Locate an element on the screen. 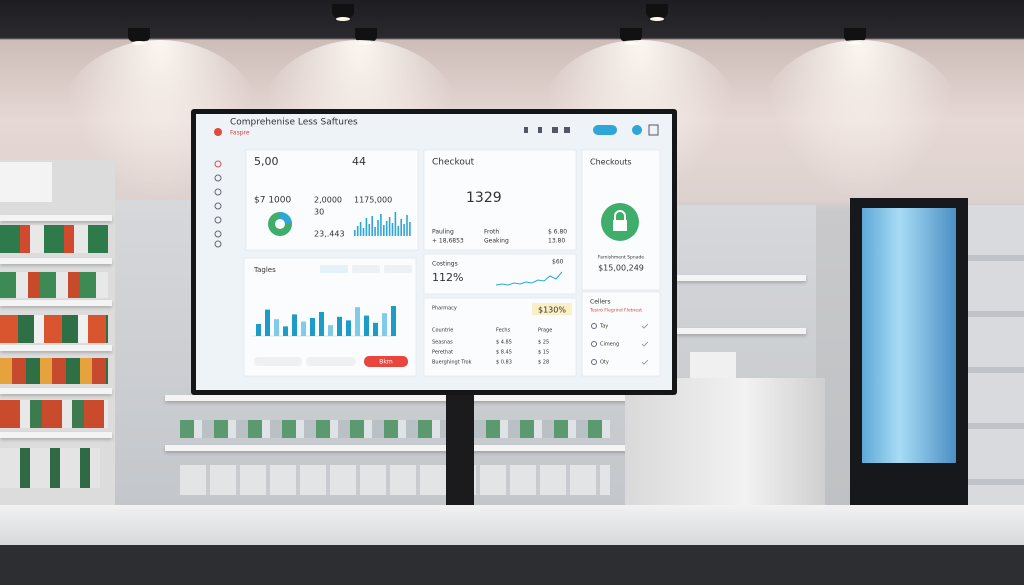  label: Froth is located at coordinates (491, 232).